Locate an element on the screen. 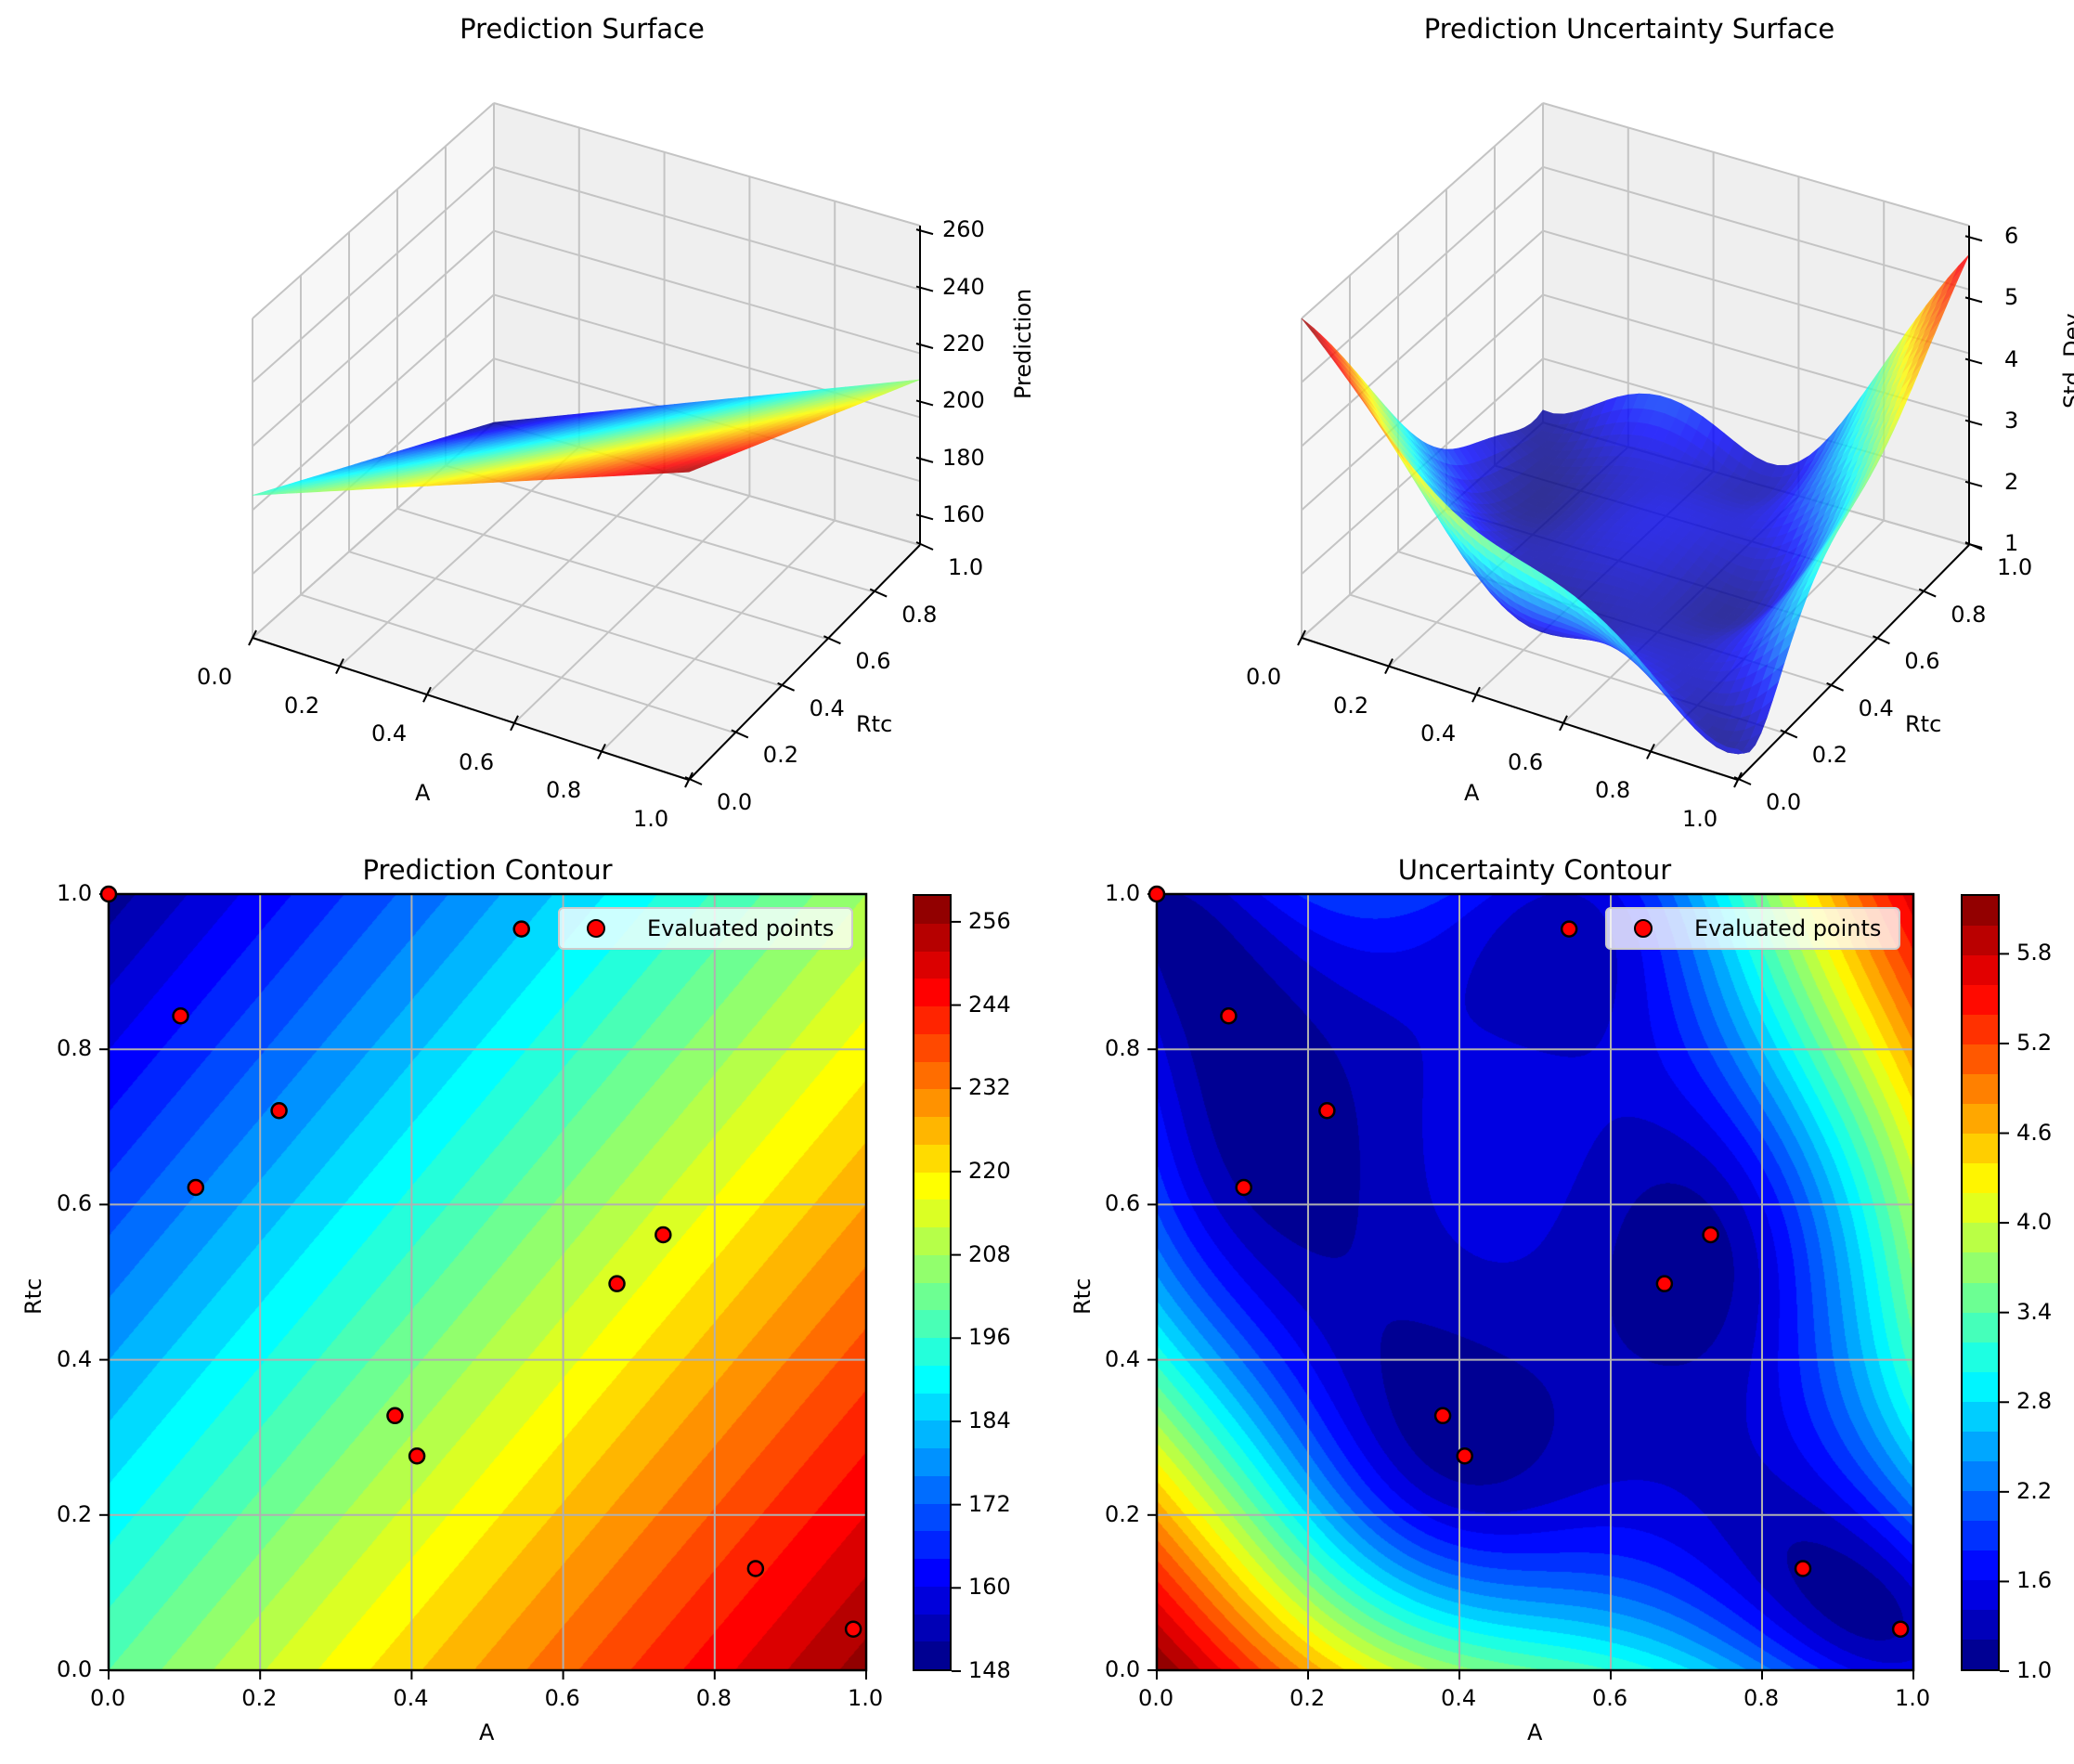  y-tick-label: 0.6 is located at coordinates (1123, 1203).